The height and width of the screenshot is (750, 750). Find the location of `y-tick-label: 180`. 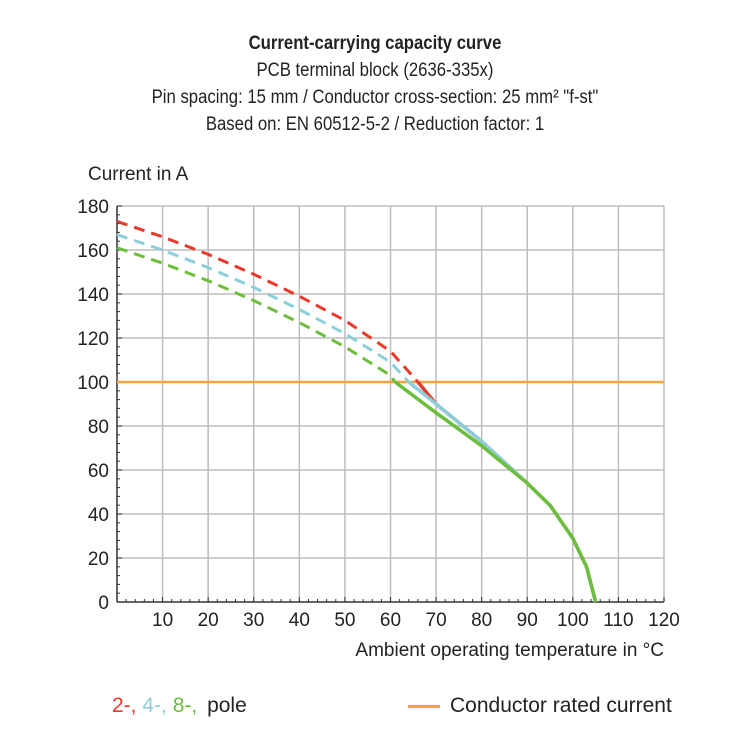

y-tick-label: 180 is located at coordinates (93, 207).